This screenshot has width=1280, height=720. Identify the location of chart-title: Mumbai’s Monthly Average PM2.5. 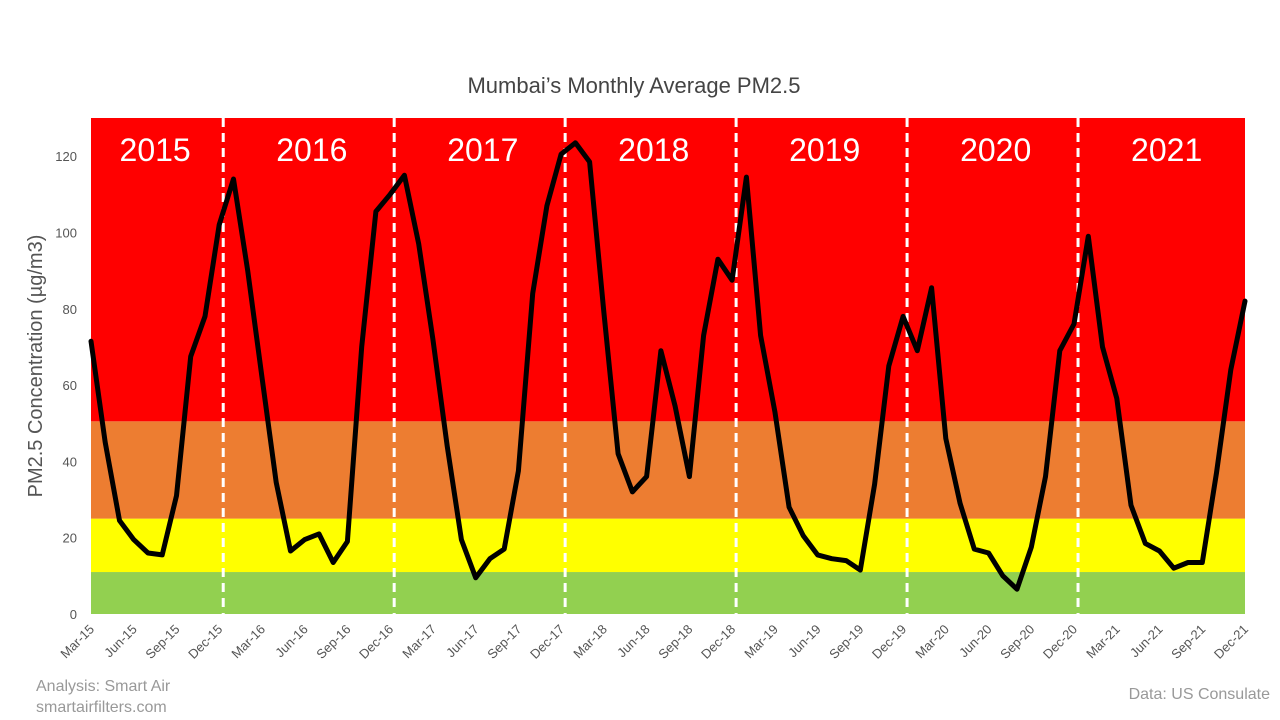
(633, 85).